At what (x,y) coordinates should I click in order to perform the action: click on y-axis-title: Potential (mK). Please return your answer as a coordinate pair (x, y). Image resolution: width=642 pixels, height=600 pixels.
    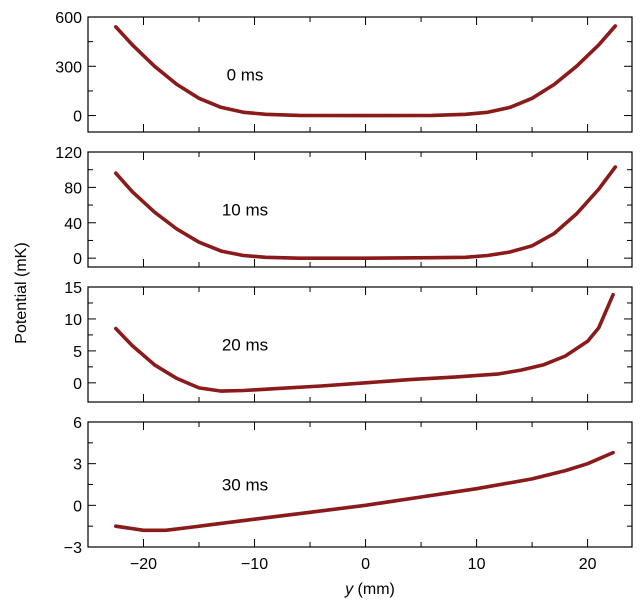
    Looking at the image, I should click on (21, 292).